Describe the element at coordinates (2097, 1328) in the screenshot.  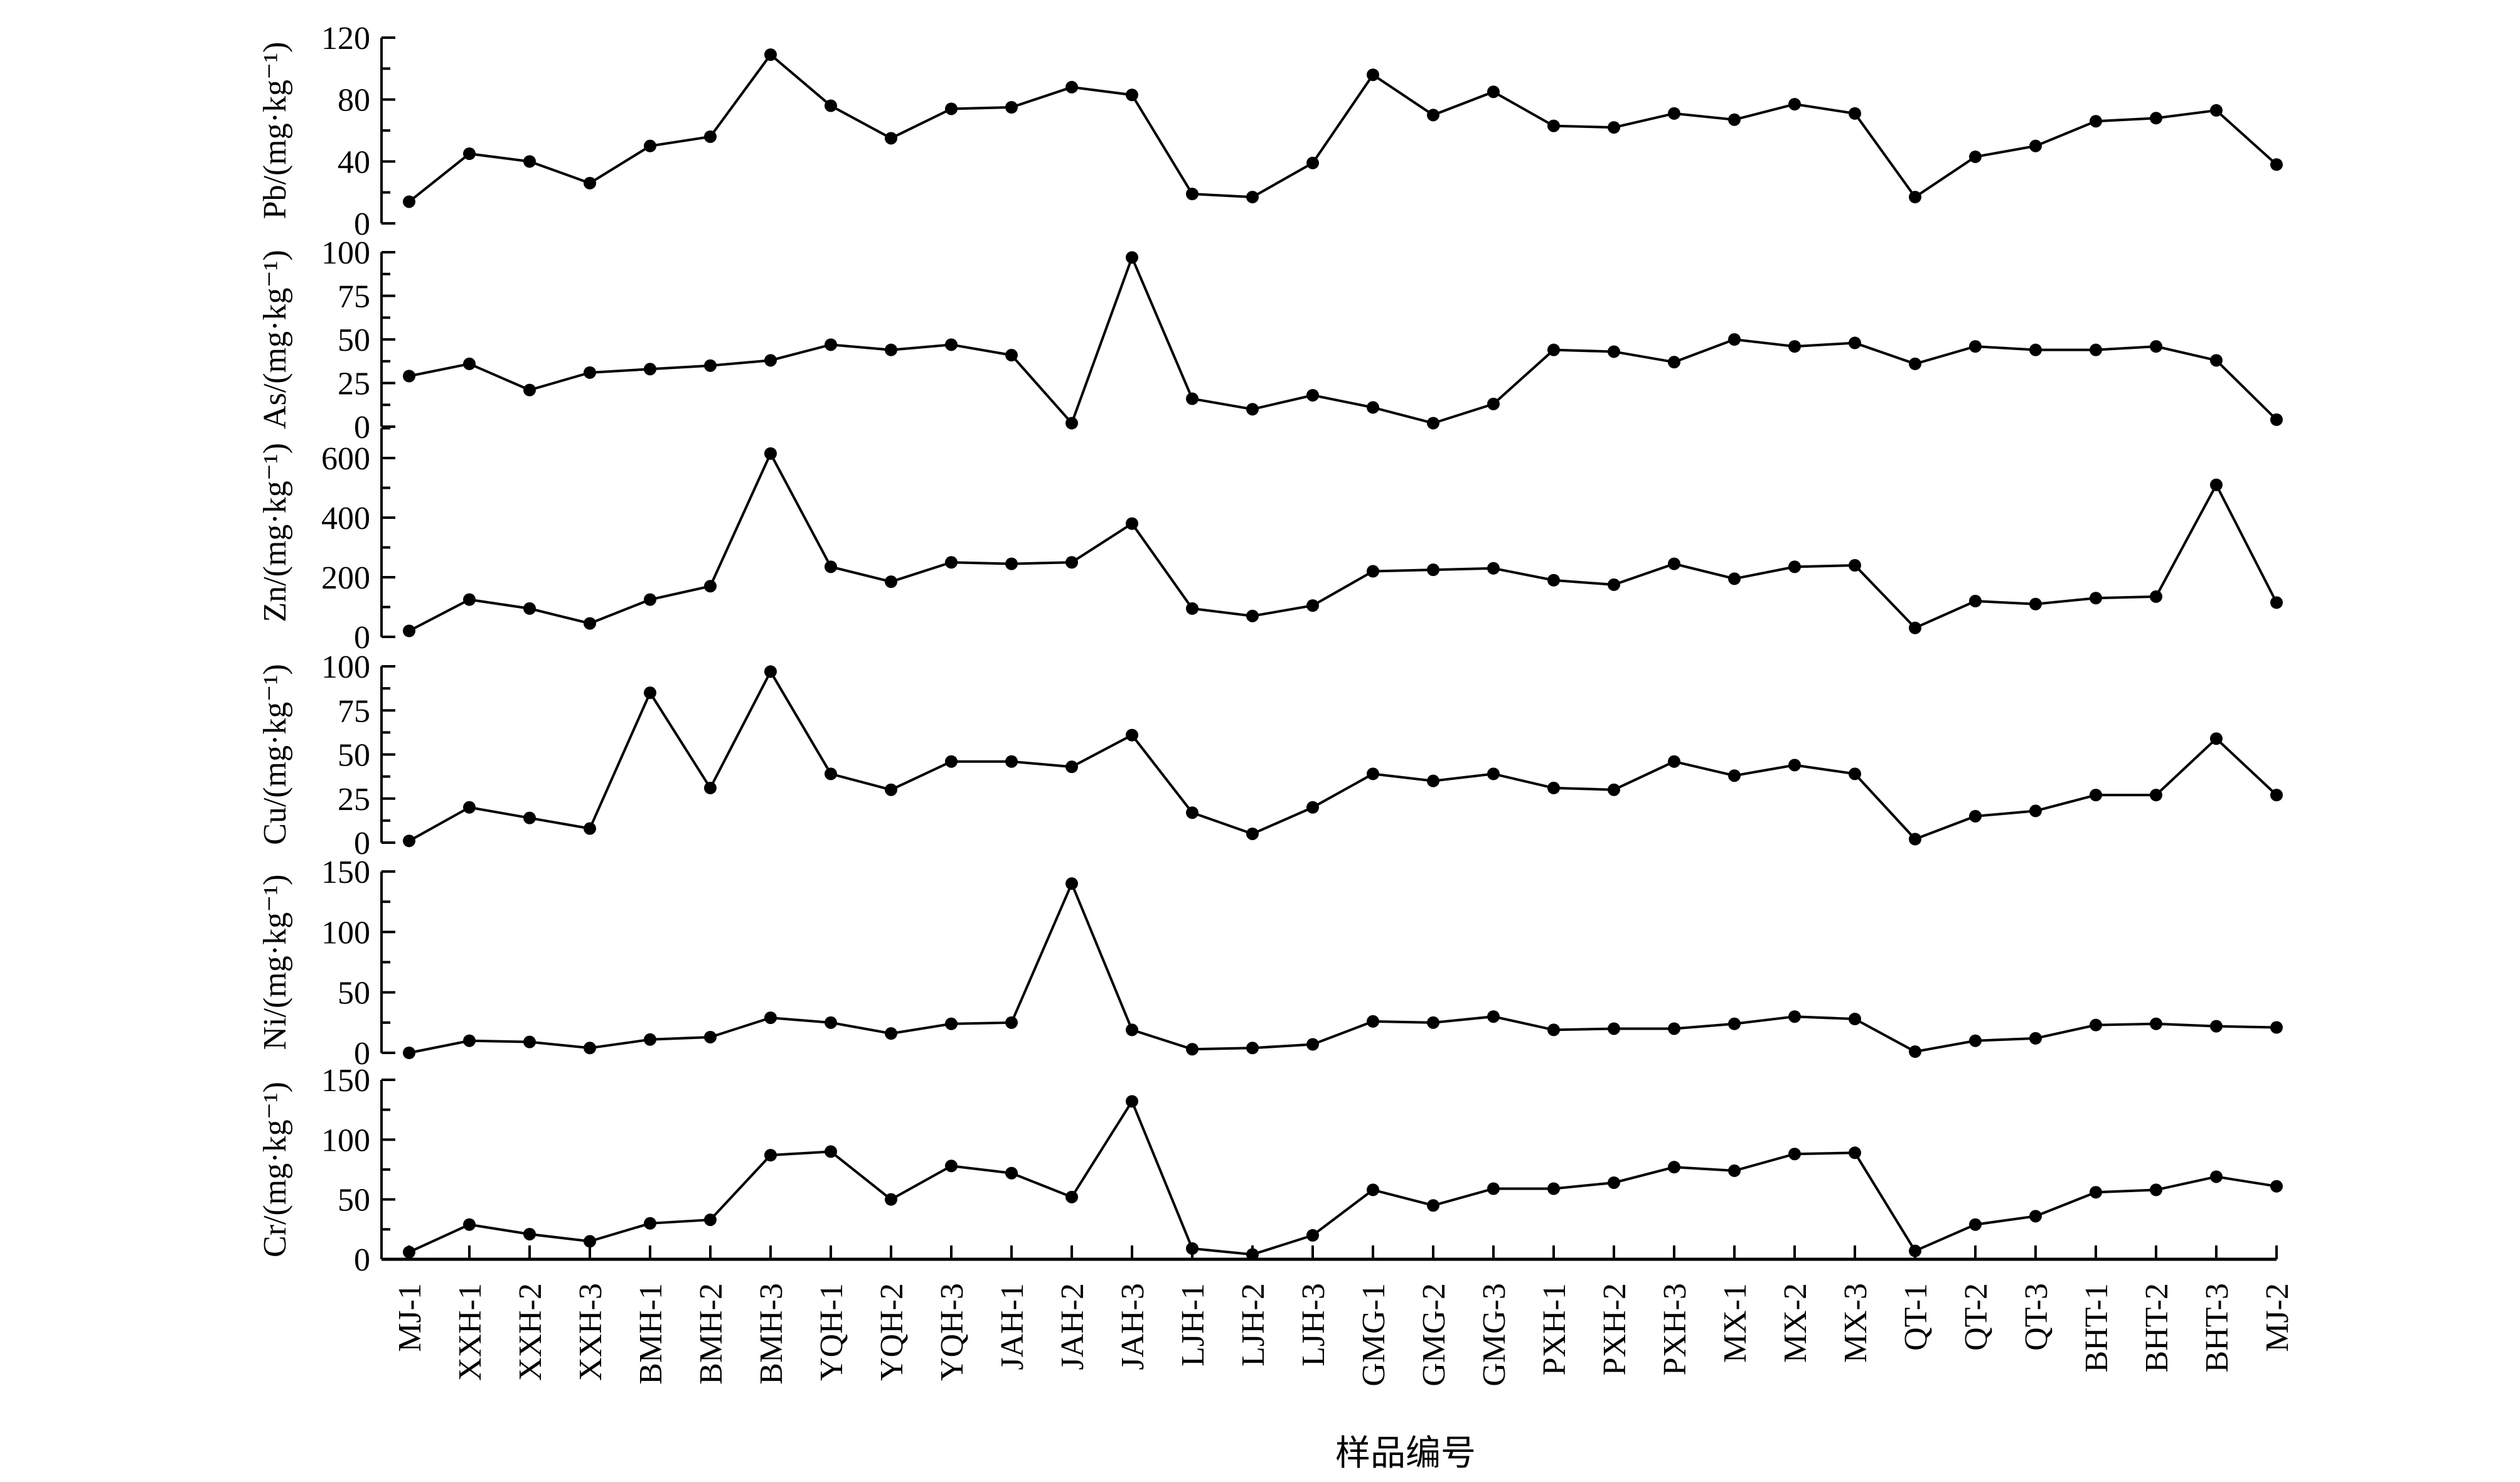
I see `x-tick-label: BHT-1` at that location.